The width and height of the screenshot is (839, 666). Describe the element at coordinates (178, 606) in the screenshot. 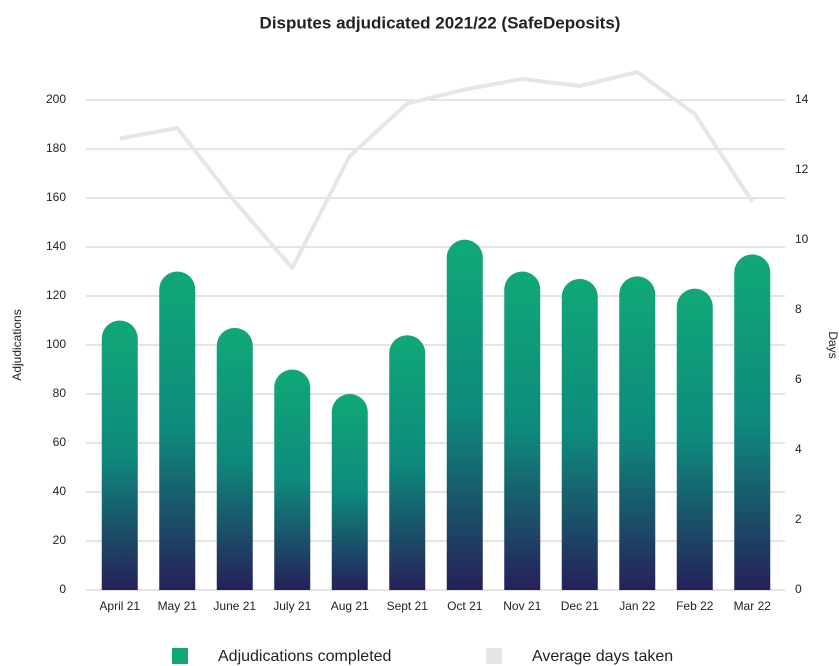

I see `x-tick-label: May 21` at that location.